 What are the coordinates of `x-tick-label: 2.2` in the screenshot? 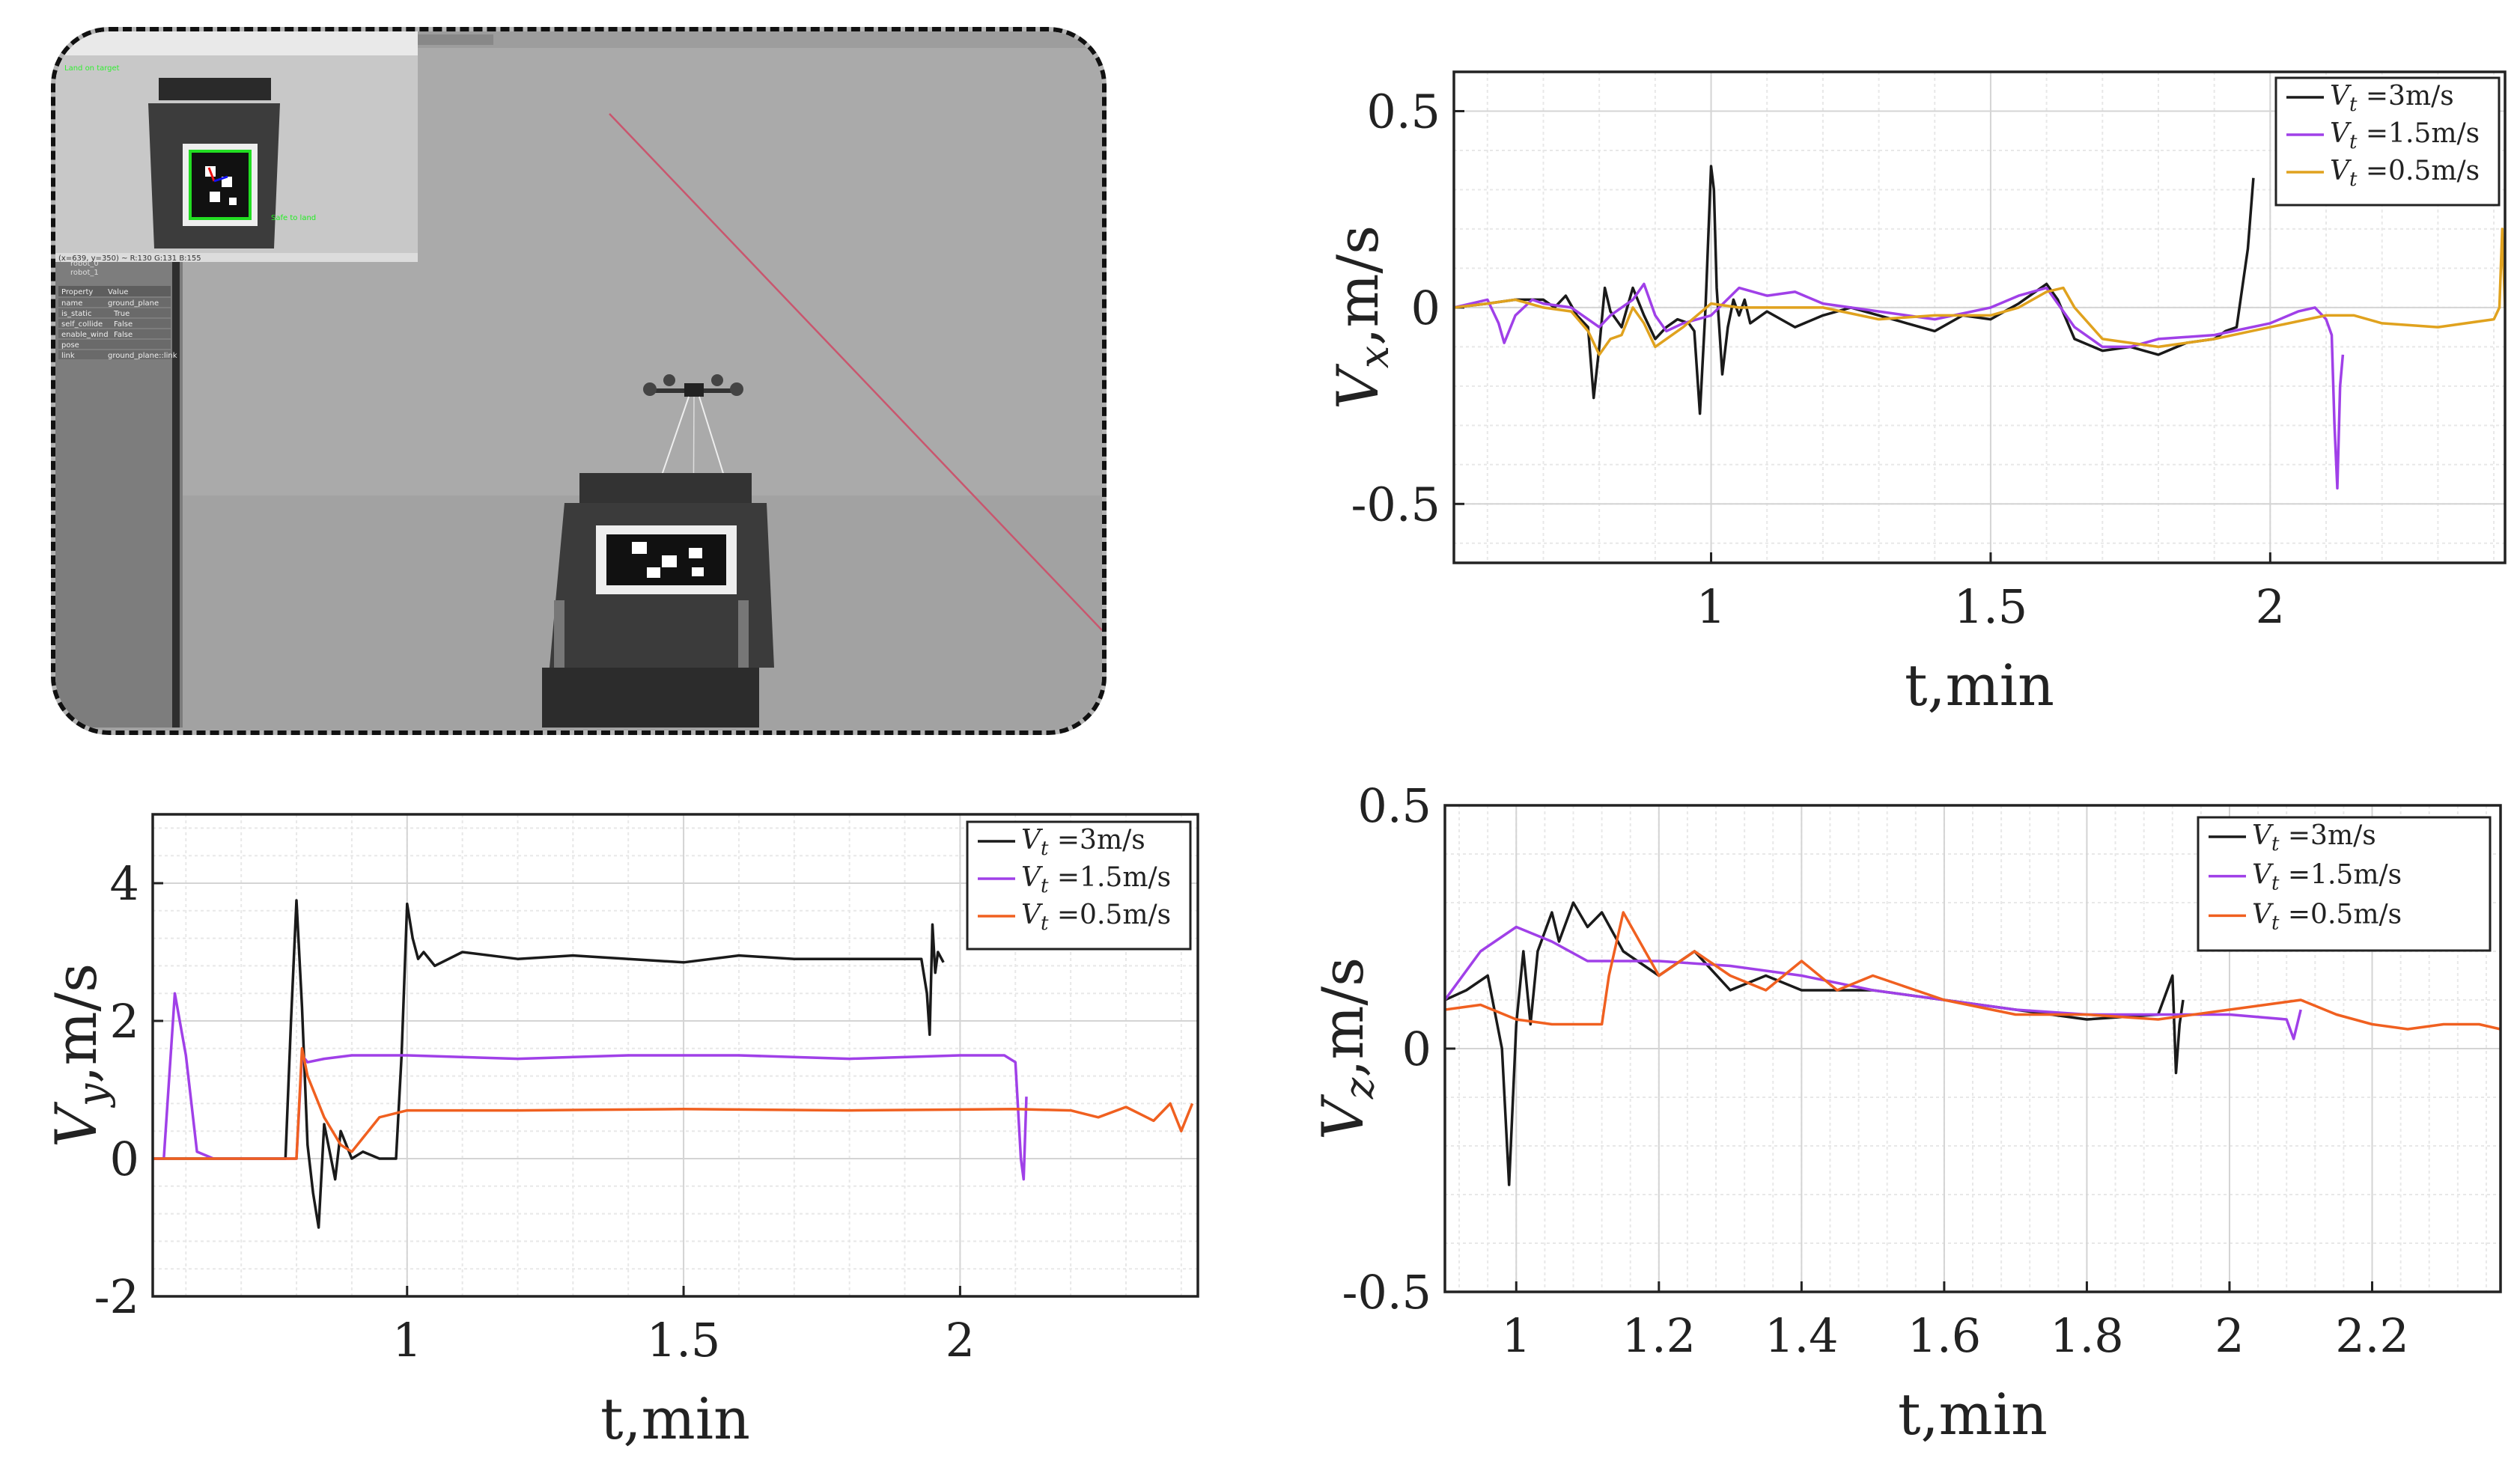 It's located at (2372, 1335).